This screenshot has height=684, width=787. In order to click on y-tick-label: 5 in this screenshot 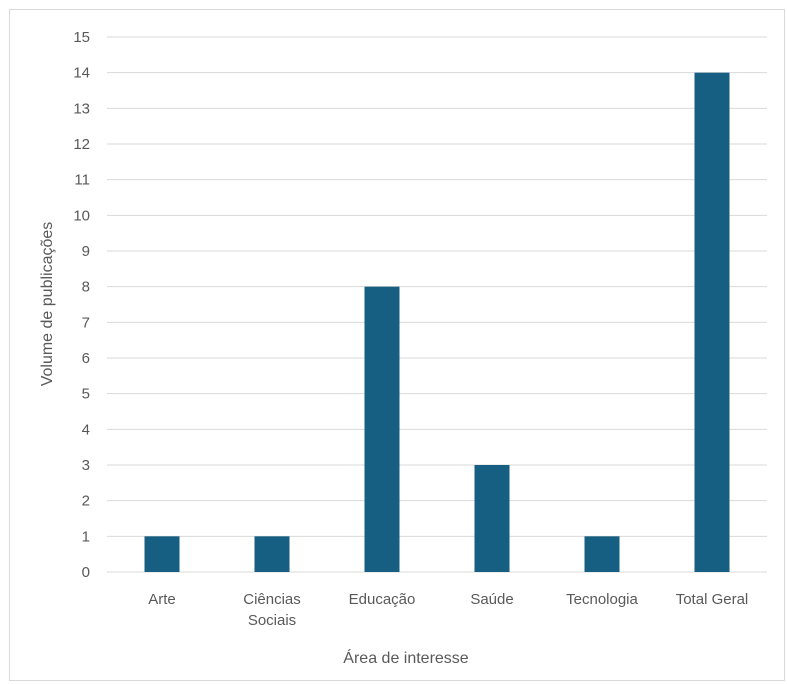, I will do `click(86, 394)`.